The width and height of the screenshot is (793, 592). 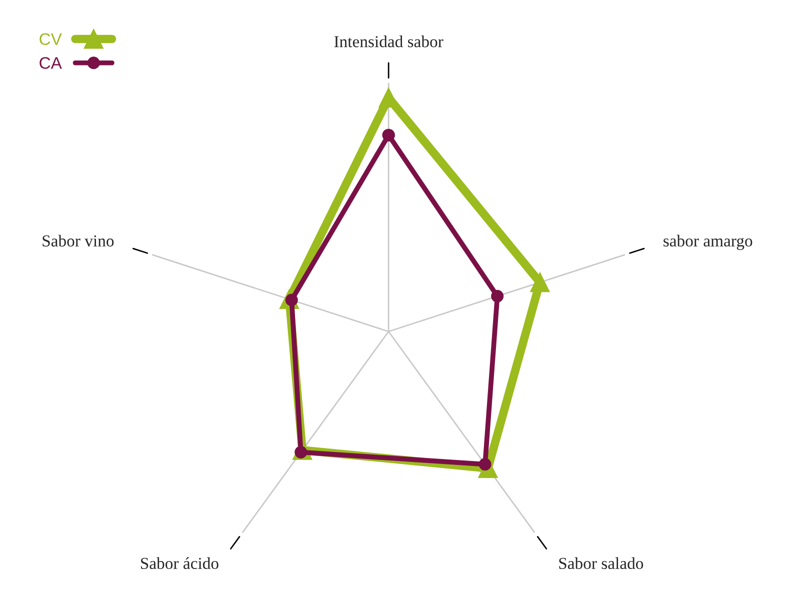 I want to click on spoke-label: Sabor ácido, so click(x=179, y=563).